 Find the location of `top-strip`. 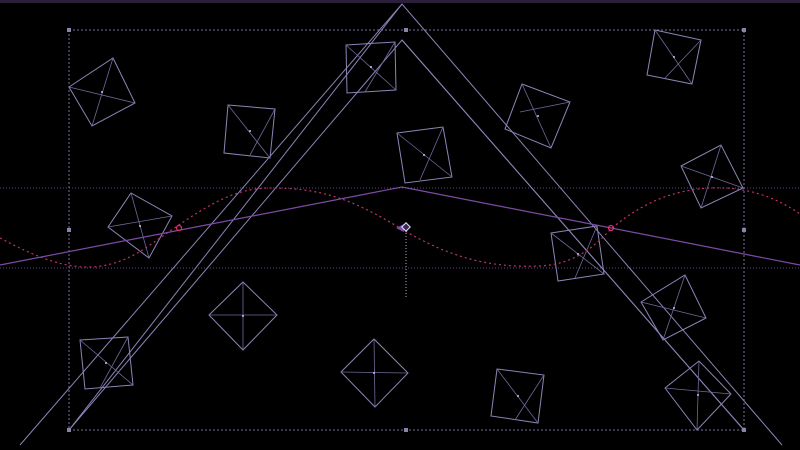

top-strip is located at coordinates (400, 1).